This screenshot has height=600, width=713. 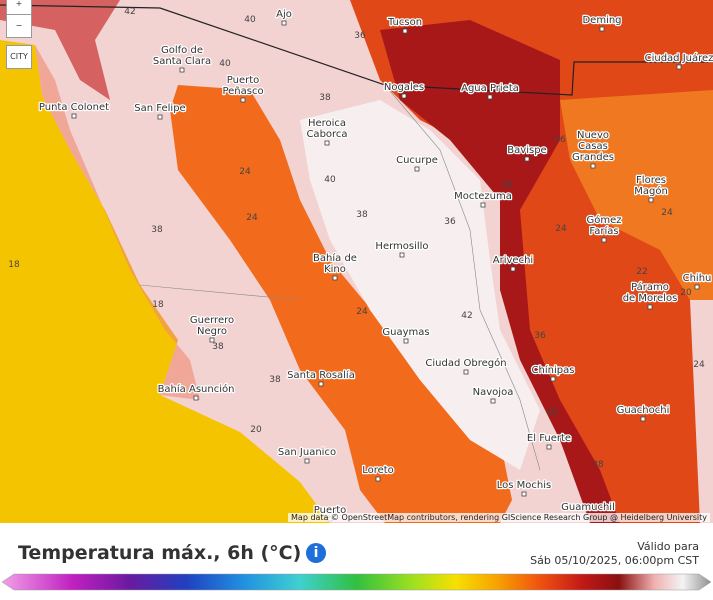 I want to click on city-label: El Fuerte, so click(x=549, y=438).